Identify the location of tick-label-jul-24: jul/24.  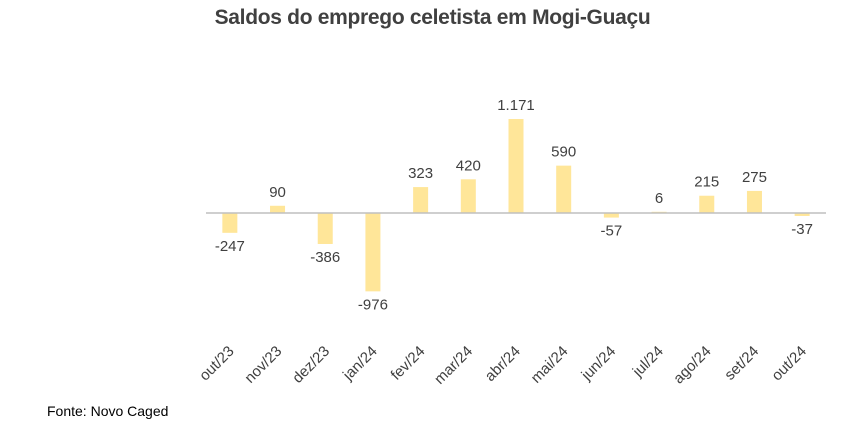
(648, 362).